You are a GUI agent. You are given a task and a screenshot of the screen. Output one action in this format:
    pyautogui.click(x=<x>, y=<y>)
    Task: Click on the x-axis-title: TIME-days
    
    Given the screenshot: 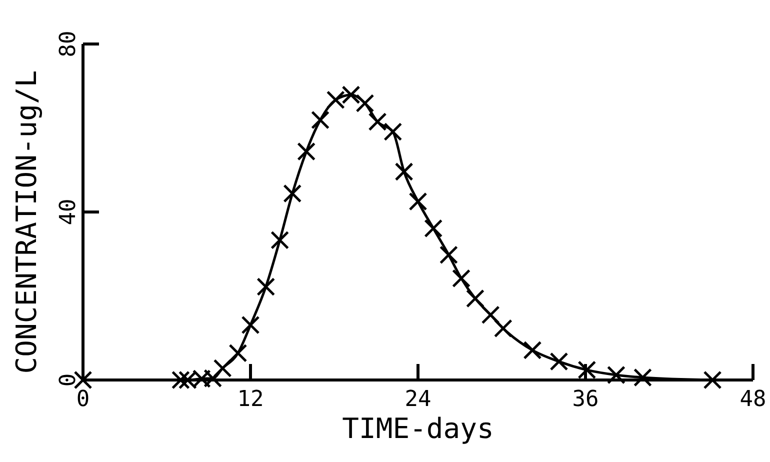 What is the action you would take?
    pyautogui.click(x=418, y=428)
    